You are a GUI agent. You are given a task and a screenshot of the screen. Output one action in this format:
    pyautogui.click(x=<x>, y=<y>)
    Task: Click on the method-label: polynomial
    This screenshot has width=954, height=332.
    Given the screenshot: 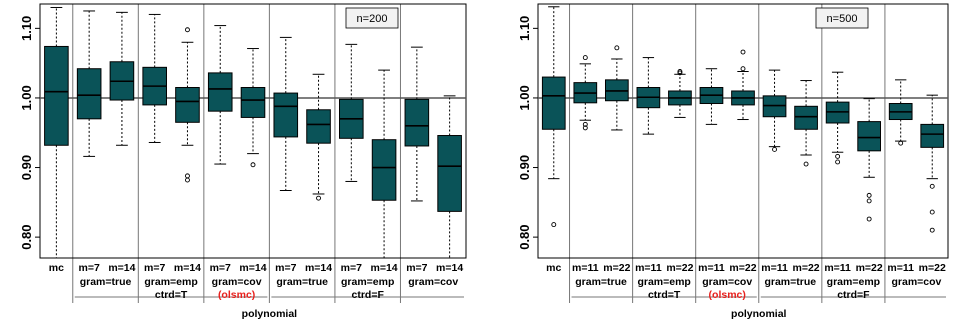 What is the action you would take?
    pyautogui.click(x=759, y=314)
    